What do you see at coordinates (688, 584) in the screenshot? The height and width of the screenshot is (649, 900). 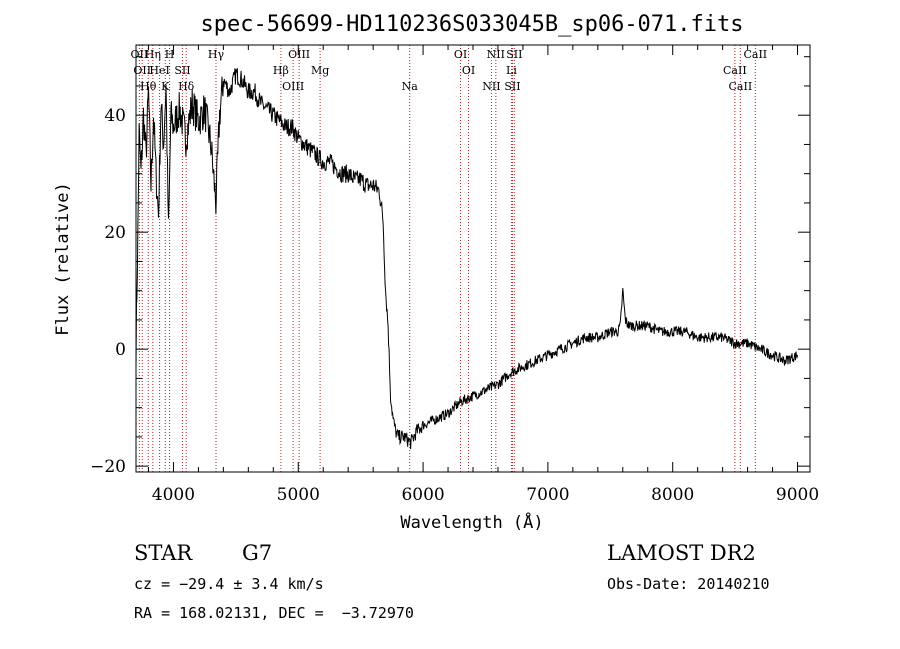 I see `observation-date: Obs-Date: 20140210` at bounding box center [688, 584].